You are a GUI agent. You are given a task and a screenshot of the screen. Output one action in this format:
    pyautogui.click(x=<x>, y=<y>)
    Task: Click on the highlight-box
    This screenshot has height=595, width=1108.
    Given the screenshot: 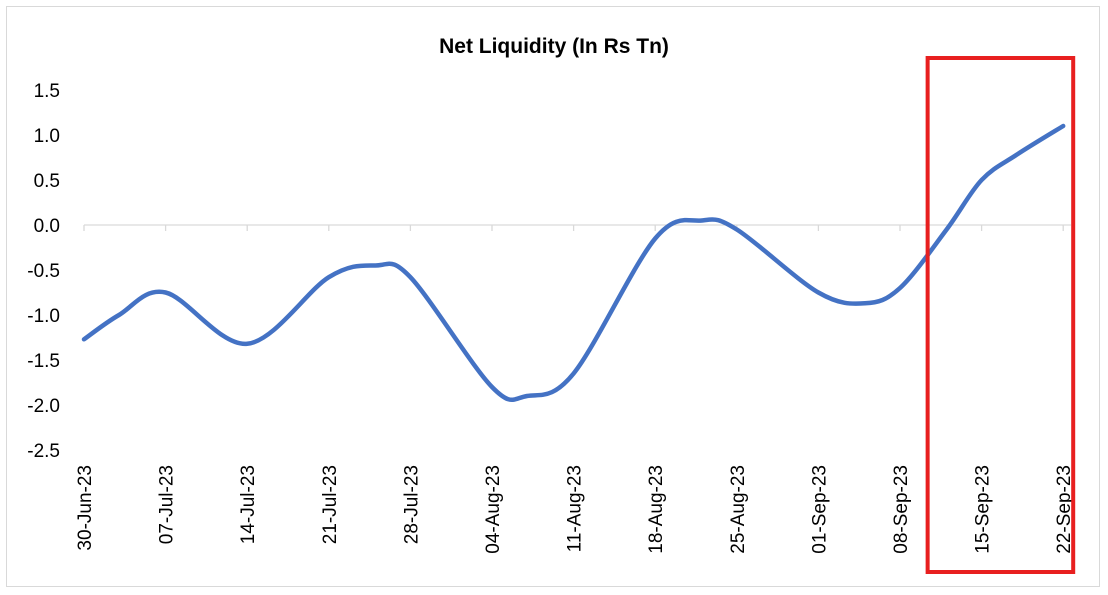 What is the action you would take?
    pyautogui.click(x=1000, y=315)
    